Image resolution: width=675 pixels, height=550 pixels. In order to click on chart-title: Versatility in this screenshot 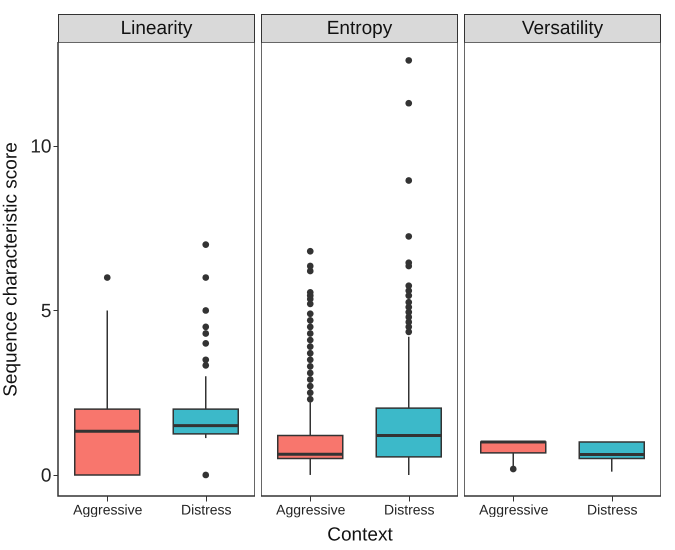, I will do `click(562, 28)`.